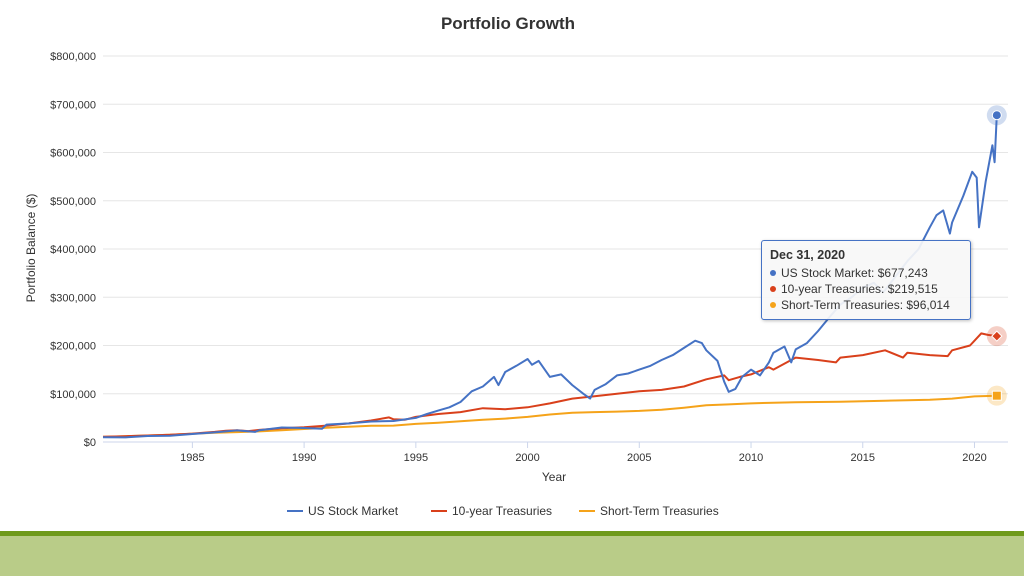 This screenshot has width=1024, height=576. What do you see at coordinates (353, 511) in the screenshot?
I see `legend-label-us-stock-market: US Stock Market` at bounding box center [353, 511].